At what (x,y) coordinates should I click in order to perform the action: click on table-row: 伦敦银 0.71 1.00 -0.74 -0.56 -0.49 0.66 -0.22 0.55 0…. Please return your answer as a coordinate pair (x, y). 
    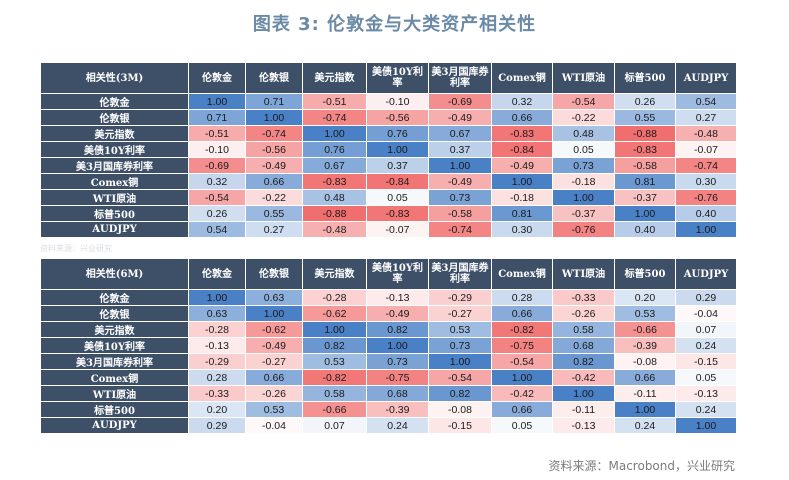
    Looking at the image, I should click on (388, 117).